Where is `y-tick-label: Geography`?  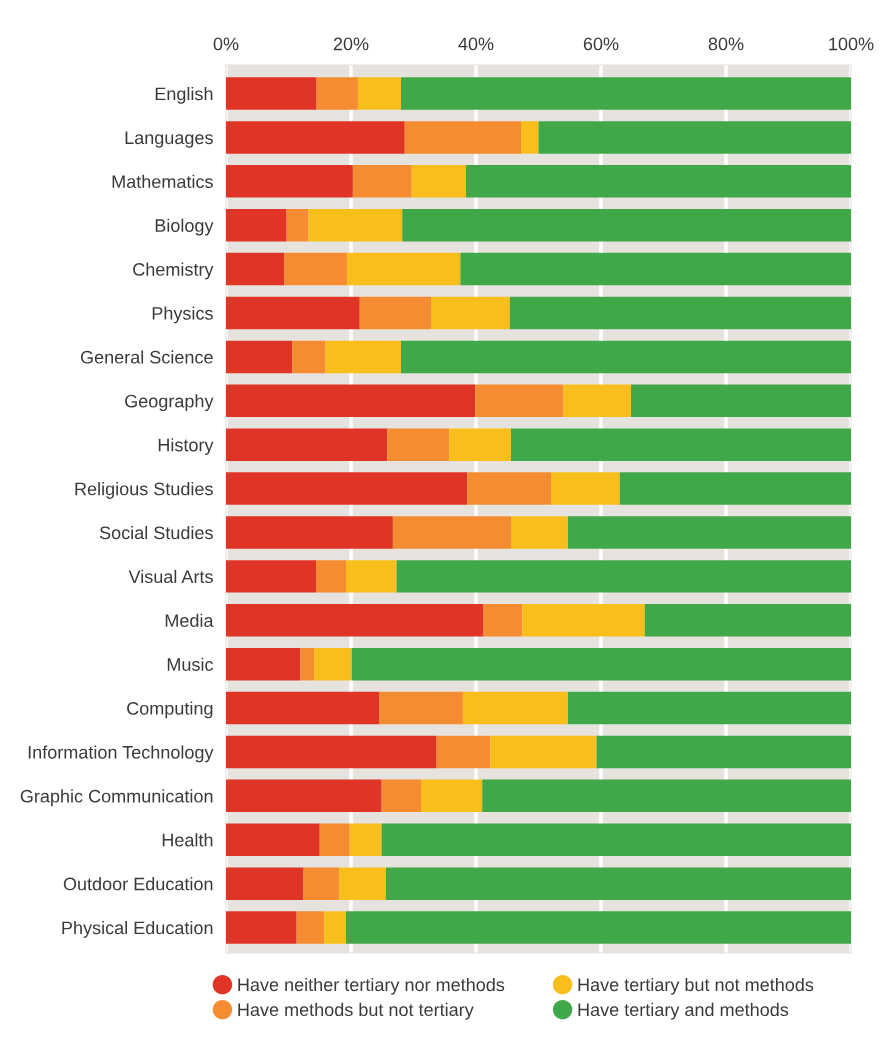
y-tick-label: Geography is located at coordinates (169, 403).